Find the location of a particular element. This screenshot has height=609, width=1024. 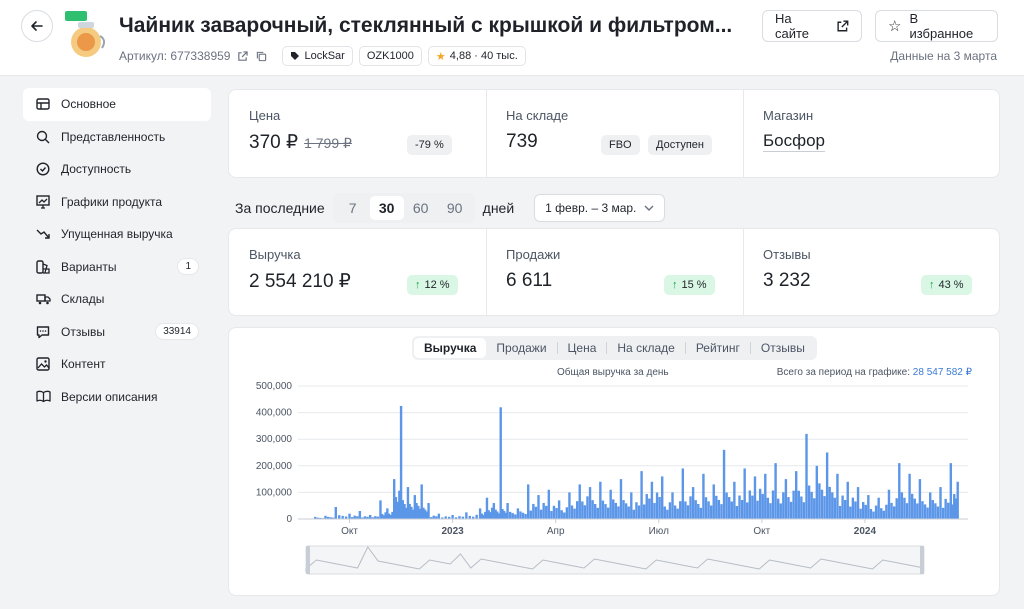

sidebar-item-reviews: Отзывы 33914 is located at coordinates (117, 332).